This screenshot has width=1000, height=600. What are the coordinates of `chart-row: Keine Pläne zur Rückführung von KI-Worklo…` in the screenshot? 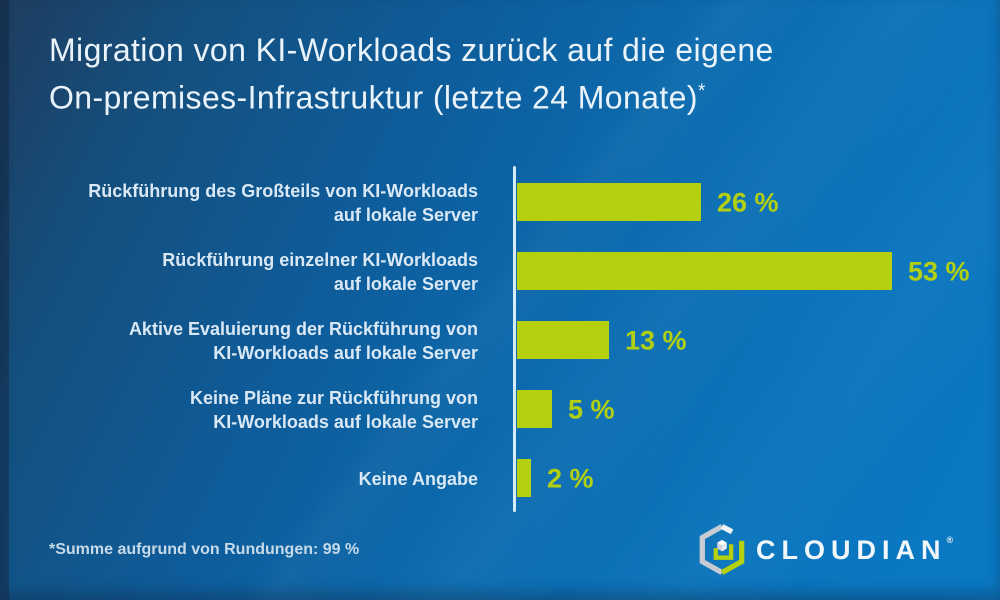 It's located at (505, 409).